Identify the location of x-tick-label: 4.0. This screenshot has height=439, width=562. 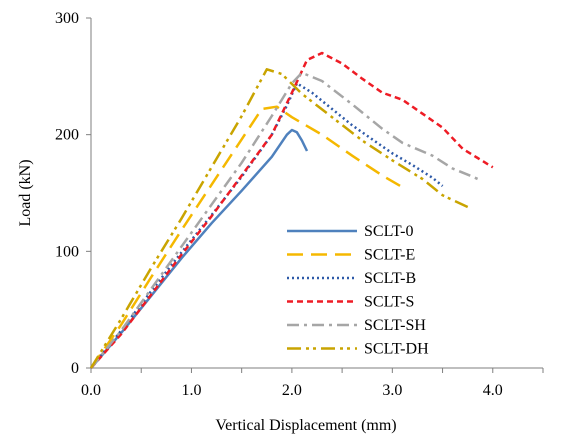
(493, 390).